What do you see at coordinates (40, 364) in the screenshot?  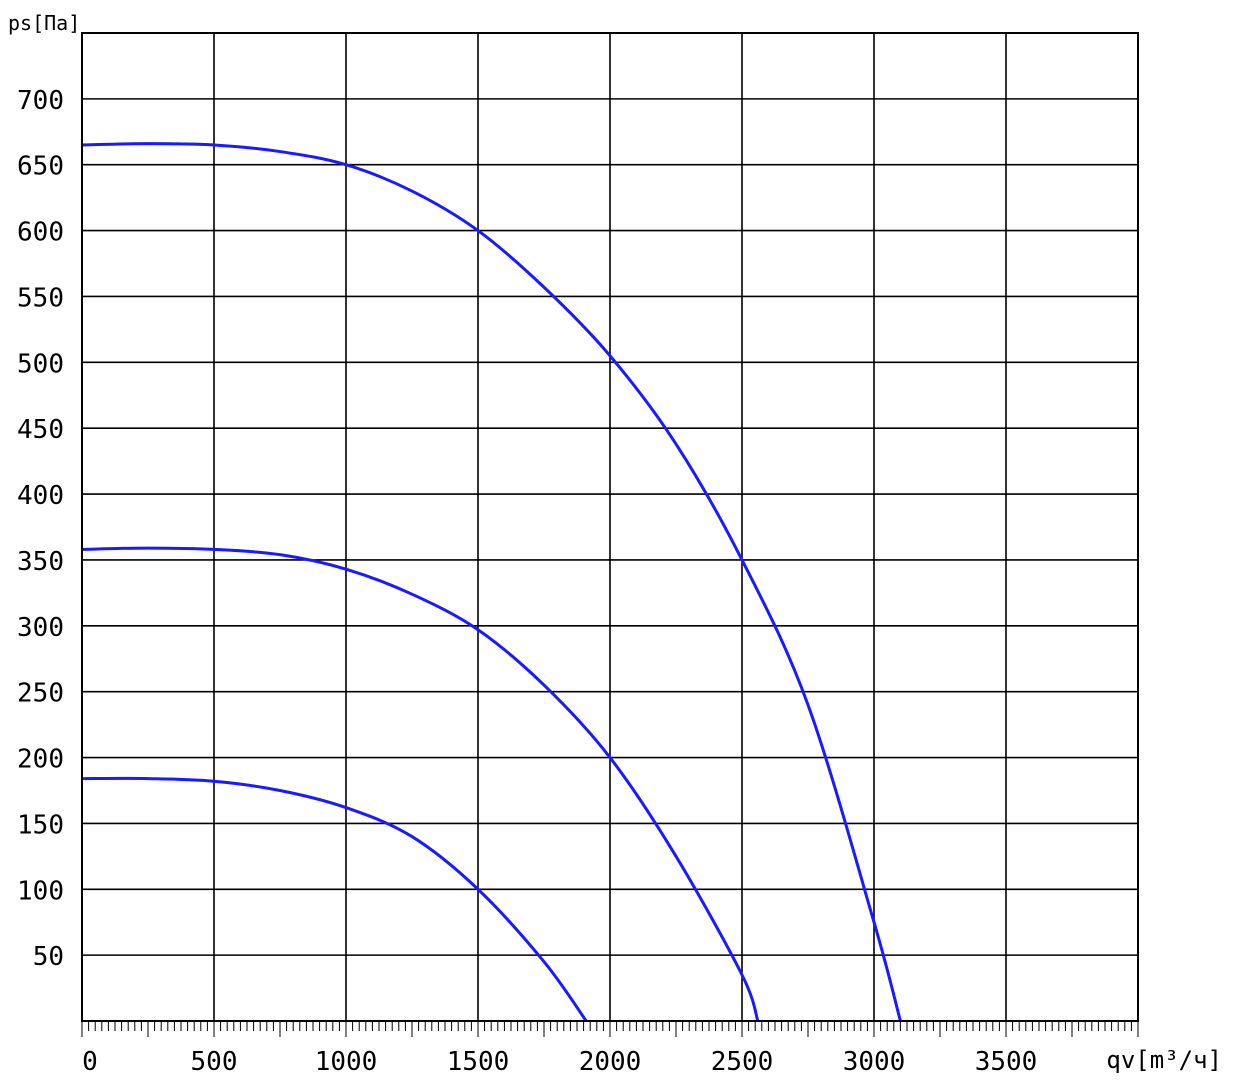 I see `y-tick-label-9: 500` at bounding box center [40, 364].